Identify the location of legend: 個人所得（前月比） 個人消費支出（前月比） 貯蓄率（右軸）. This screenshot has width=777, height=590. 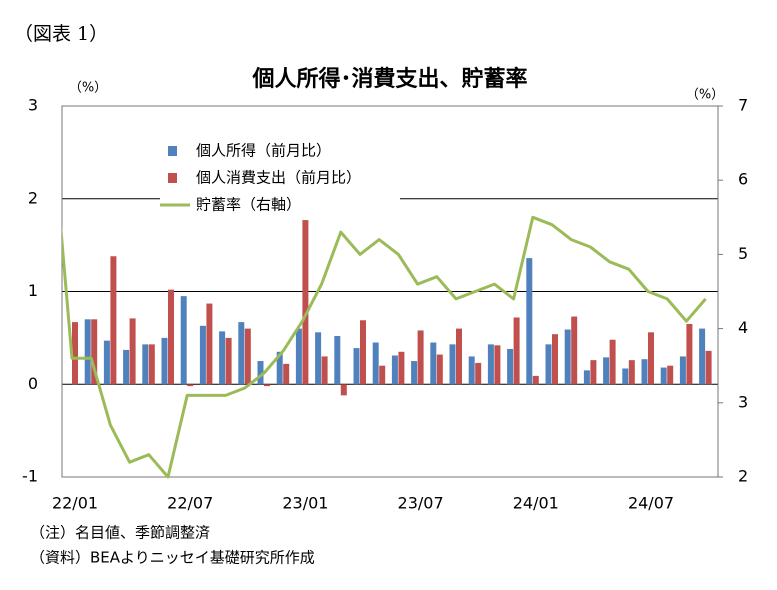
(280, 178).